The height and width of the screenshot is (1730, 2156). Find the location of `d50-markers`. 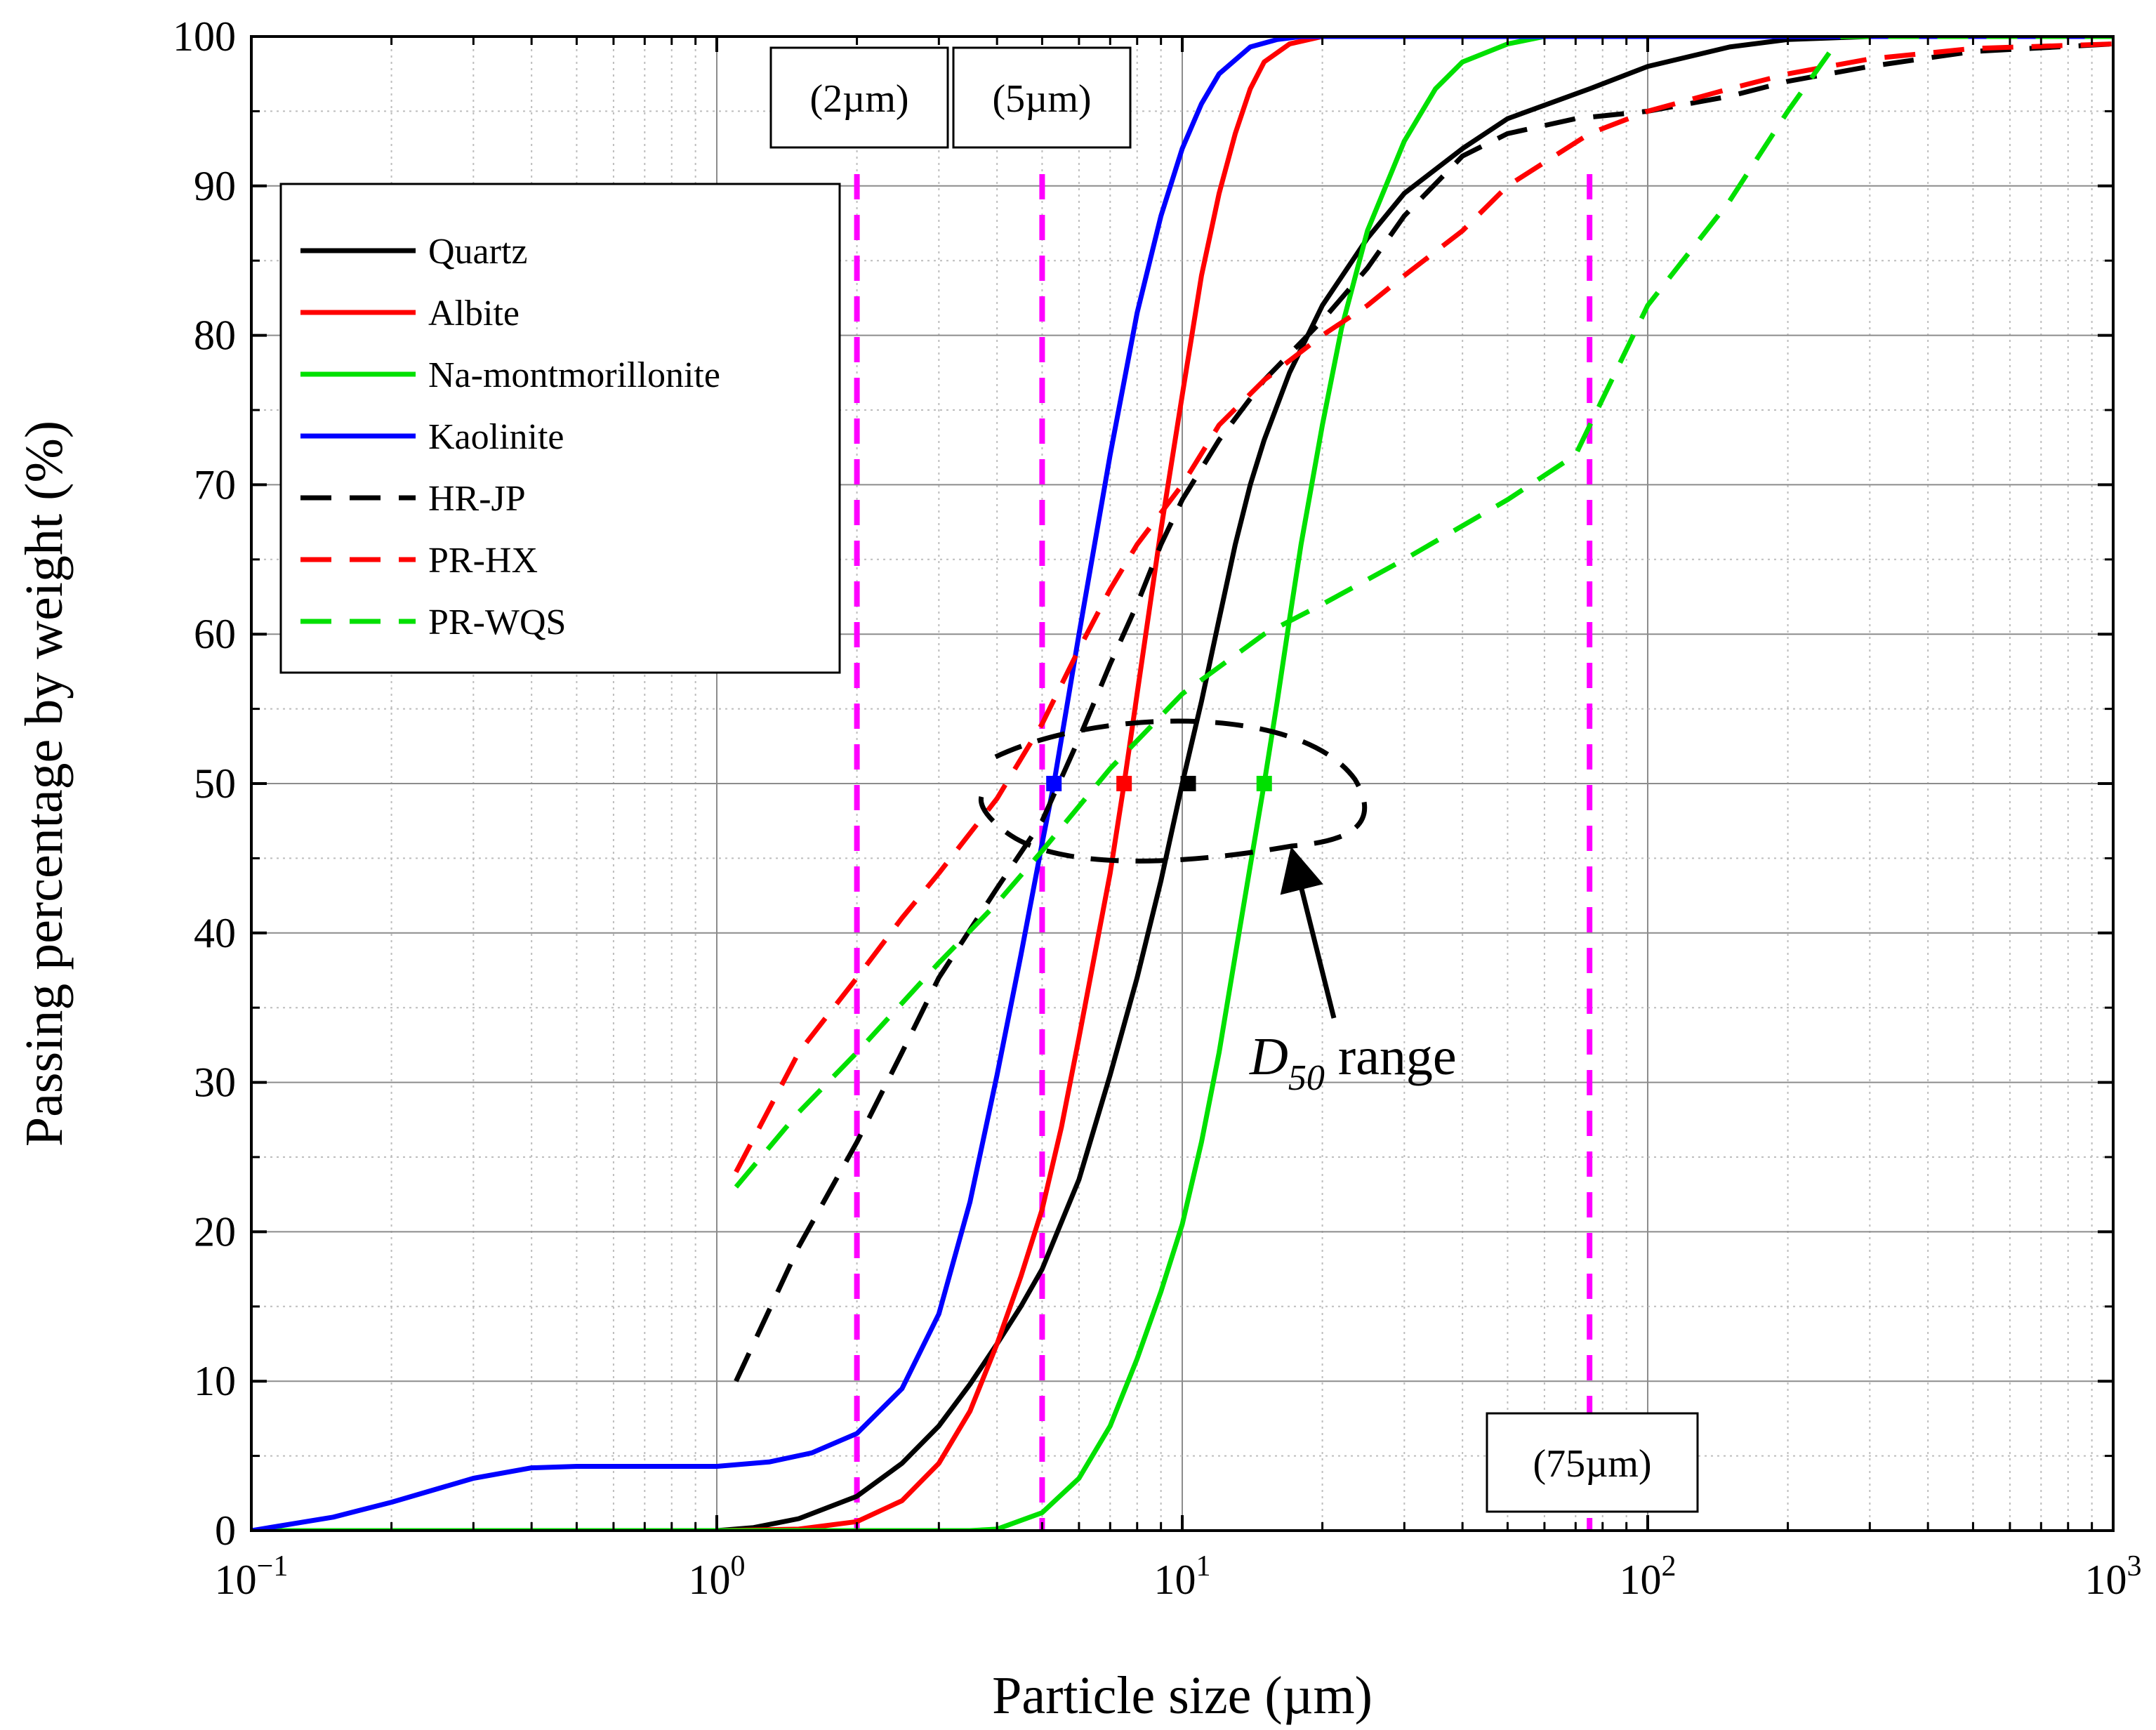

d50-markers is located at coordinates (1159, 783).